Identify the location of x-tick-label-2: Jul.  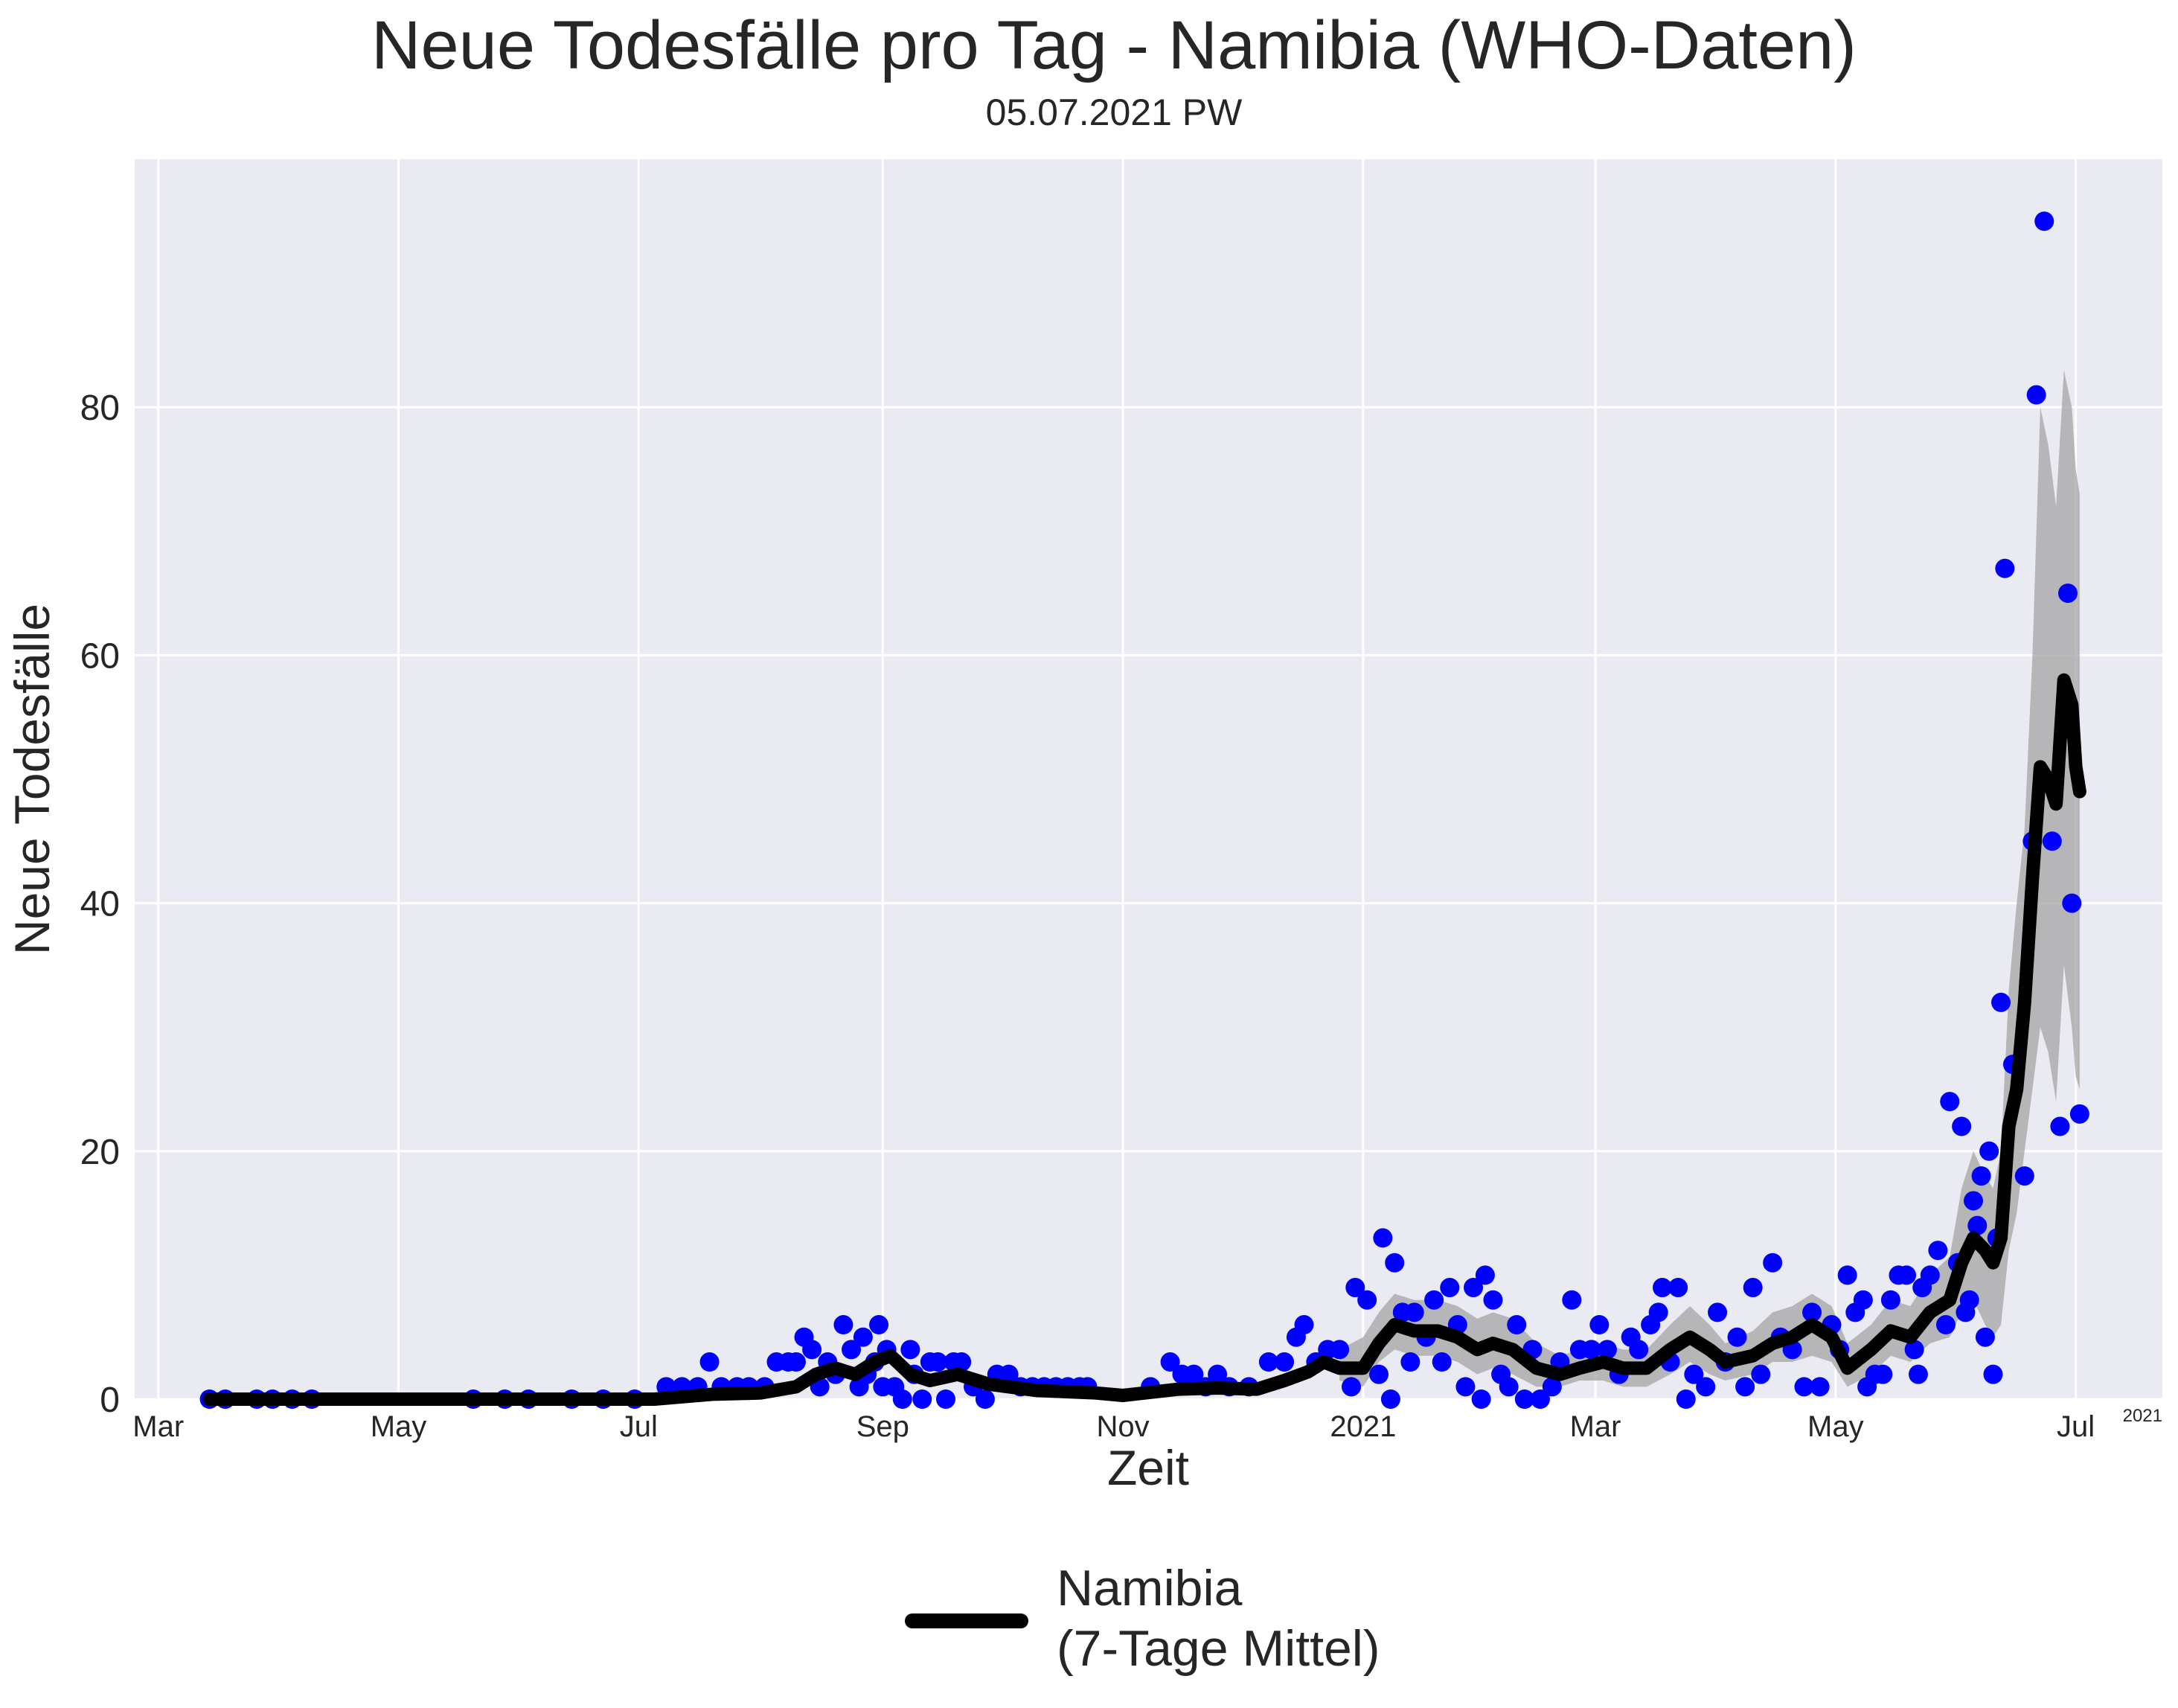
(639, 1426).